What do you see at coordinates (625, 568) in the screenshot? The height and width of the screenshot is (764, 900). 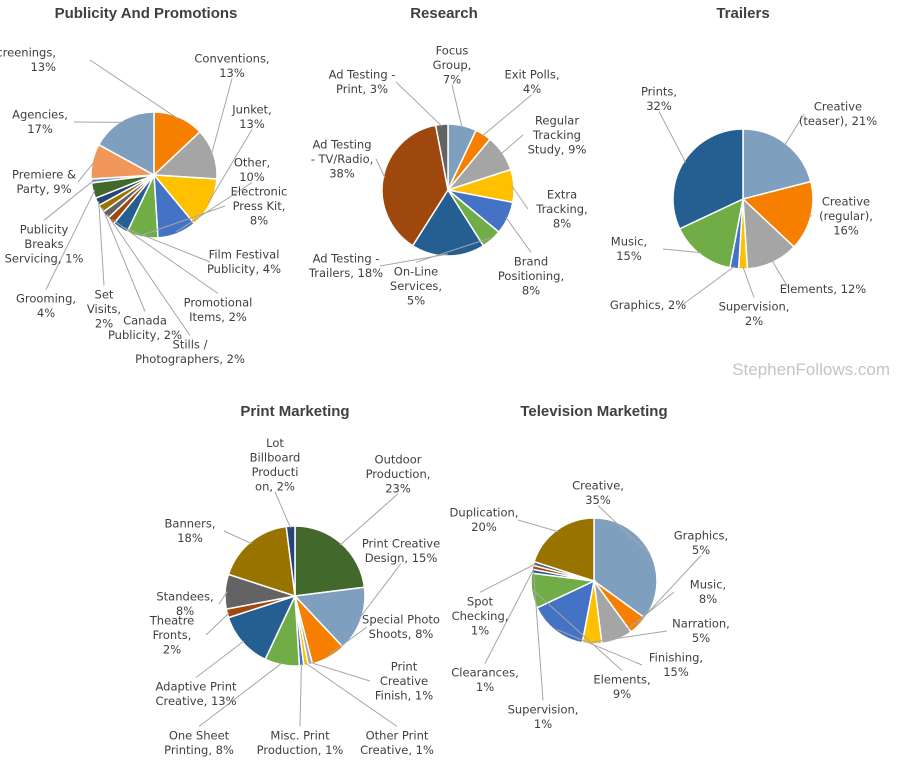 I see `pie-slice-creative` at bounding box center [625, 568].